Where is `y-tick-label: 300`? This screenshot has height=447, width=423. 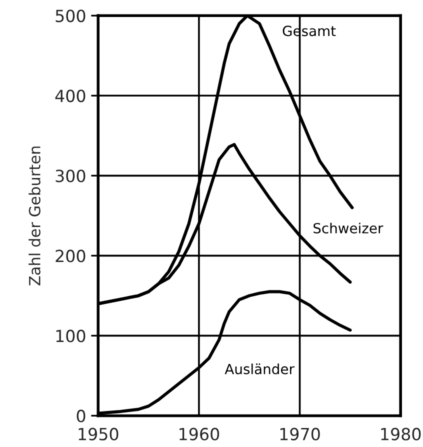 y-tick-label: 300 is located at coordinates (71, 176).